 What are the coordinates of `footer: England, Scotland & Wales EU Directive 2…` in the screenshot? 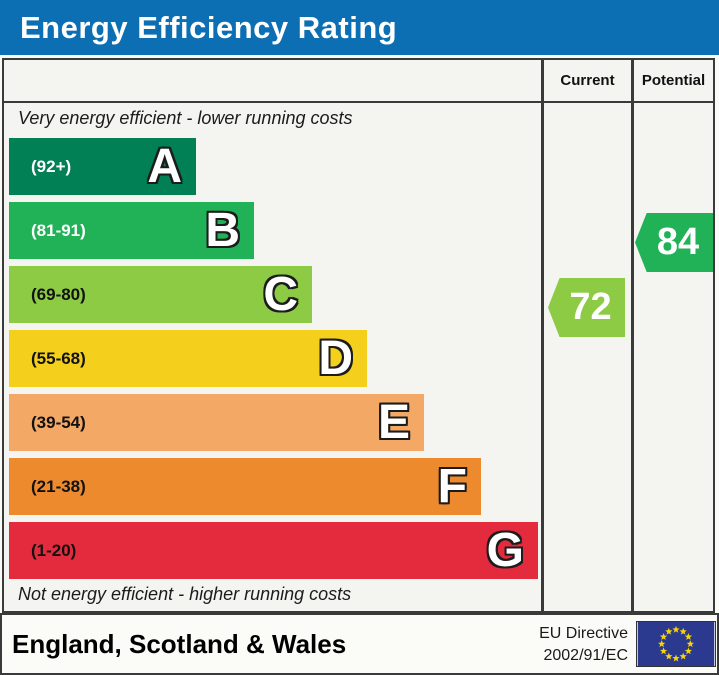 It's located at (359, 644).